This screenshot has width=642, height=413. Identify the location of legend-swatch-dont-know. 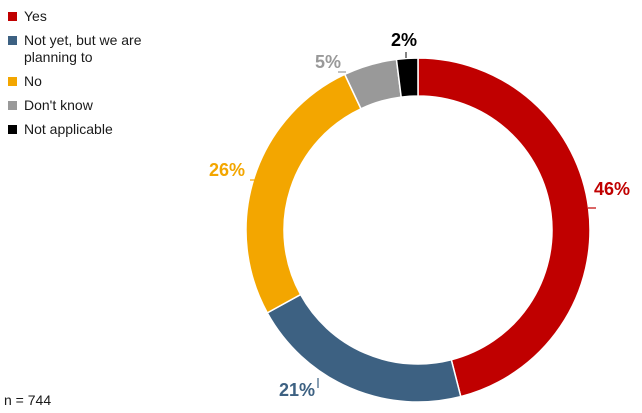
(12, 105).